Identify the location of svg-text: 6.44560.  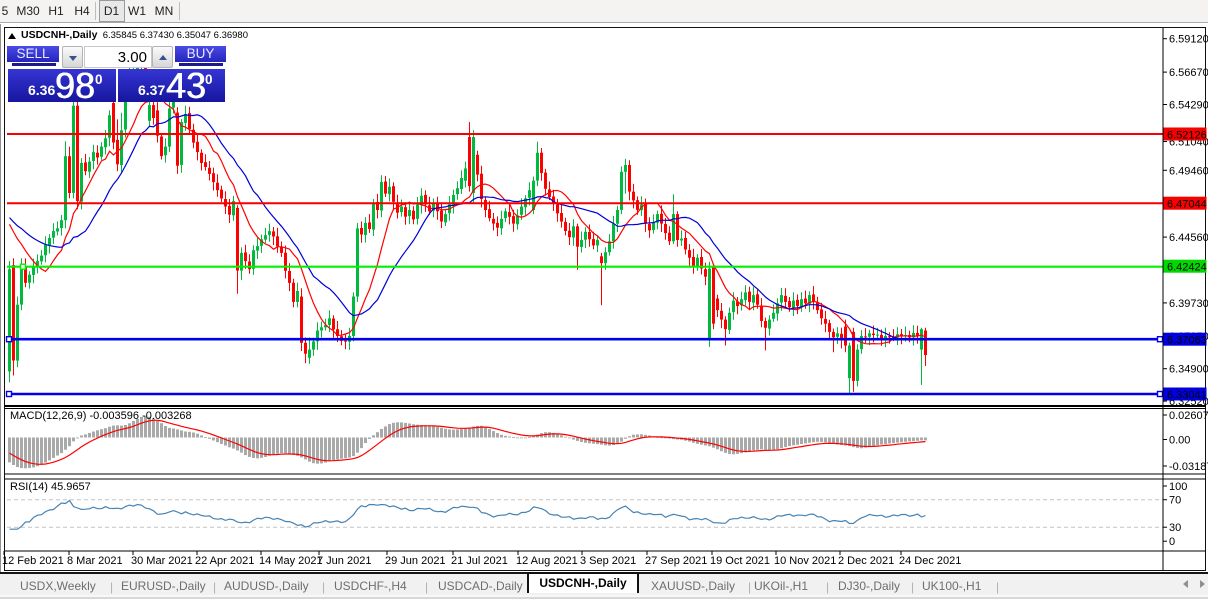
(1188, 238).